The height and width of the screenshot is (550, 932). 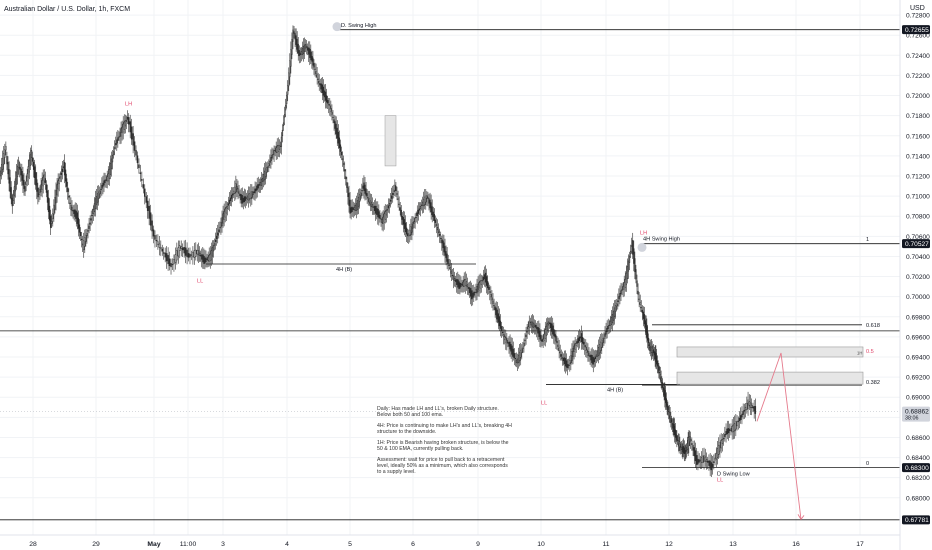 What do you see at coordinates (770, 378) in the screenshot?
I see `supply-zone-lower` at bounding box center [770, 378].